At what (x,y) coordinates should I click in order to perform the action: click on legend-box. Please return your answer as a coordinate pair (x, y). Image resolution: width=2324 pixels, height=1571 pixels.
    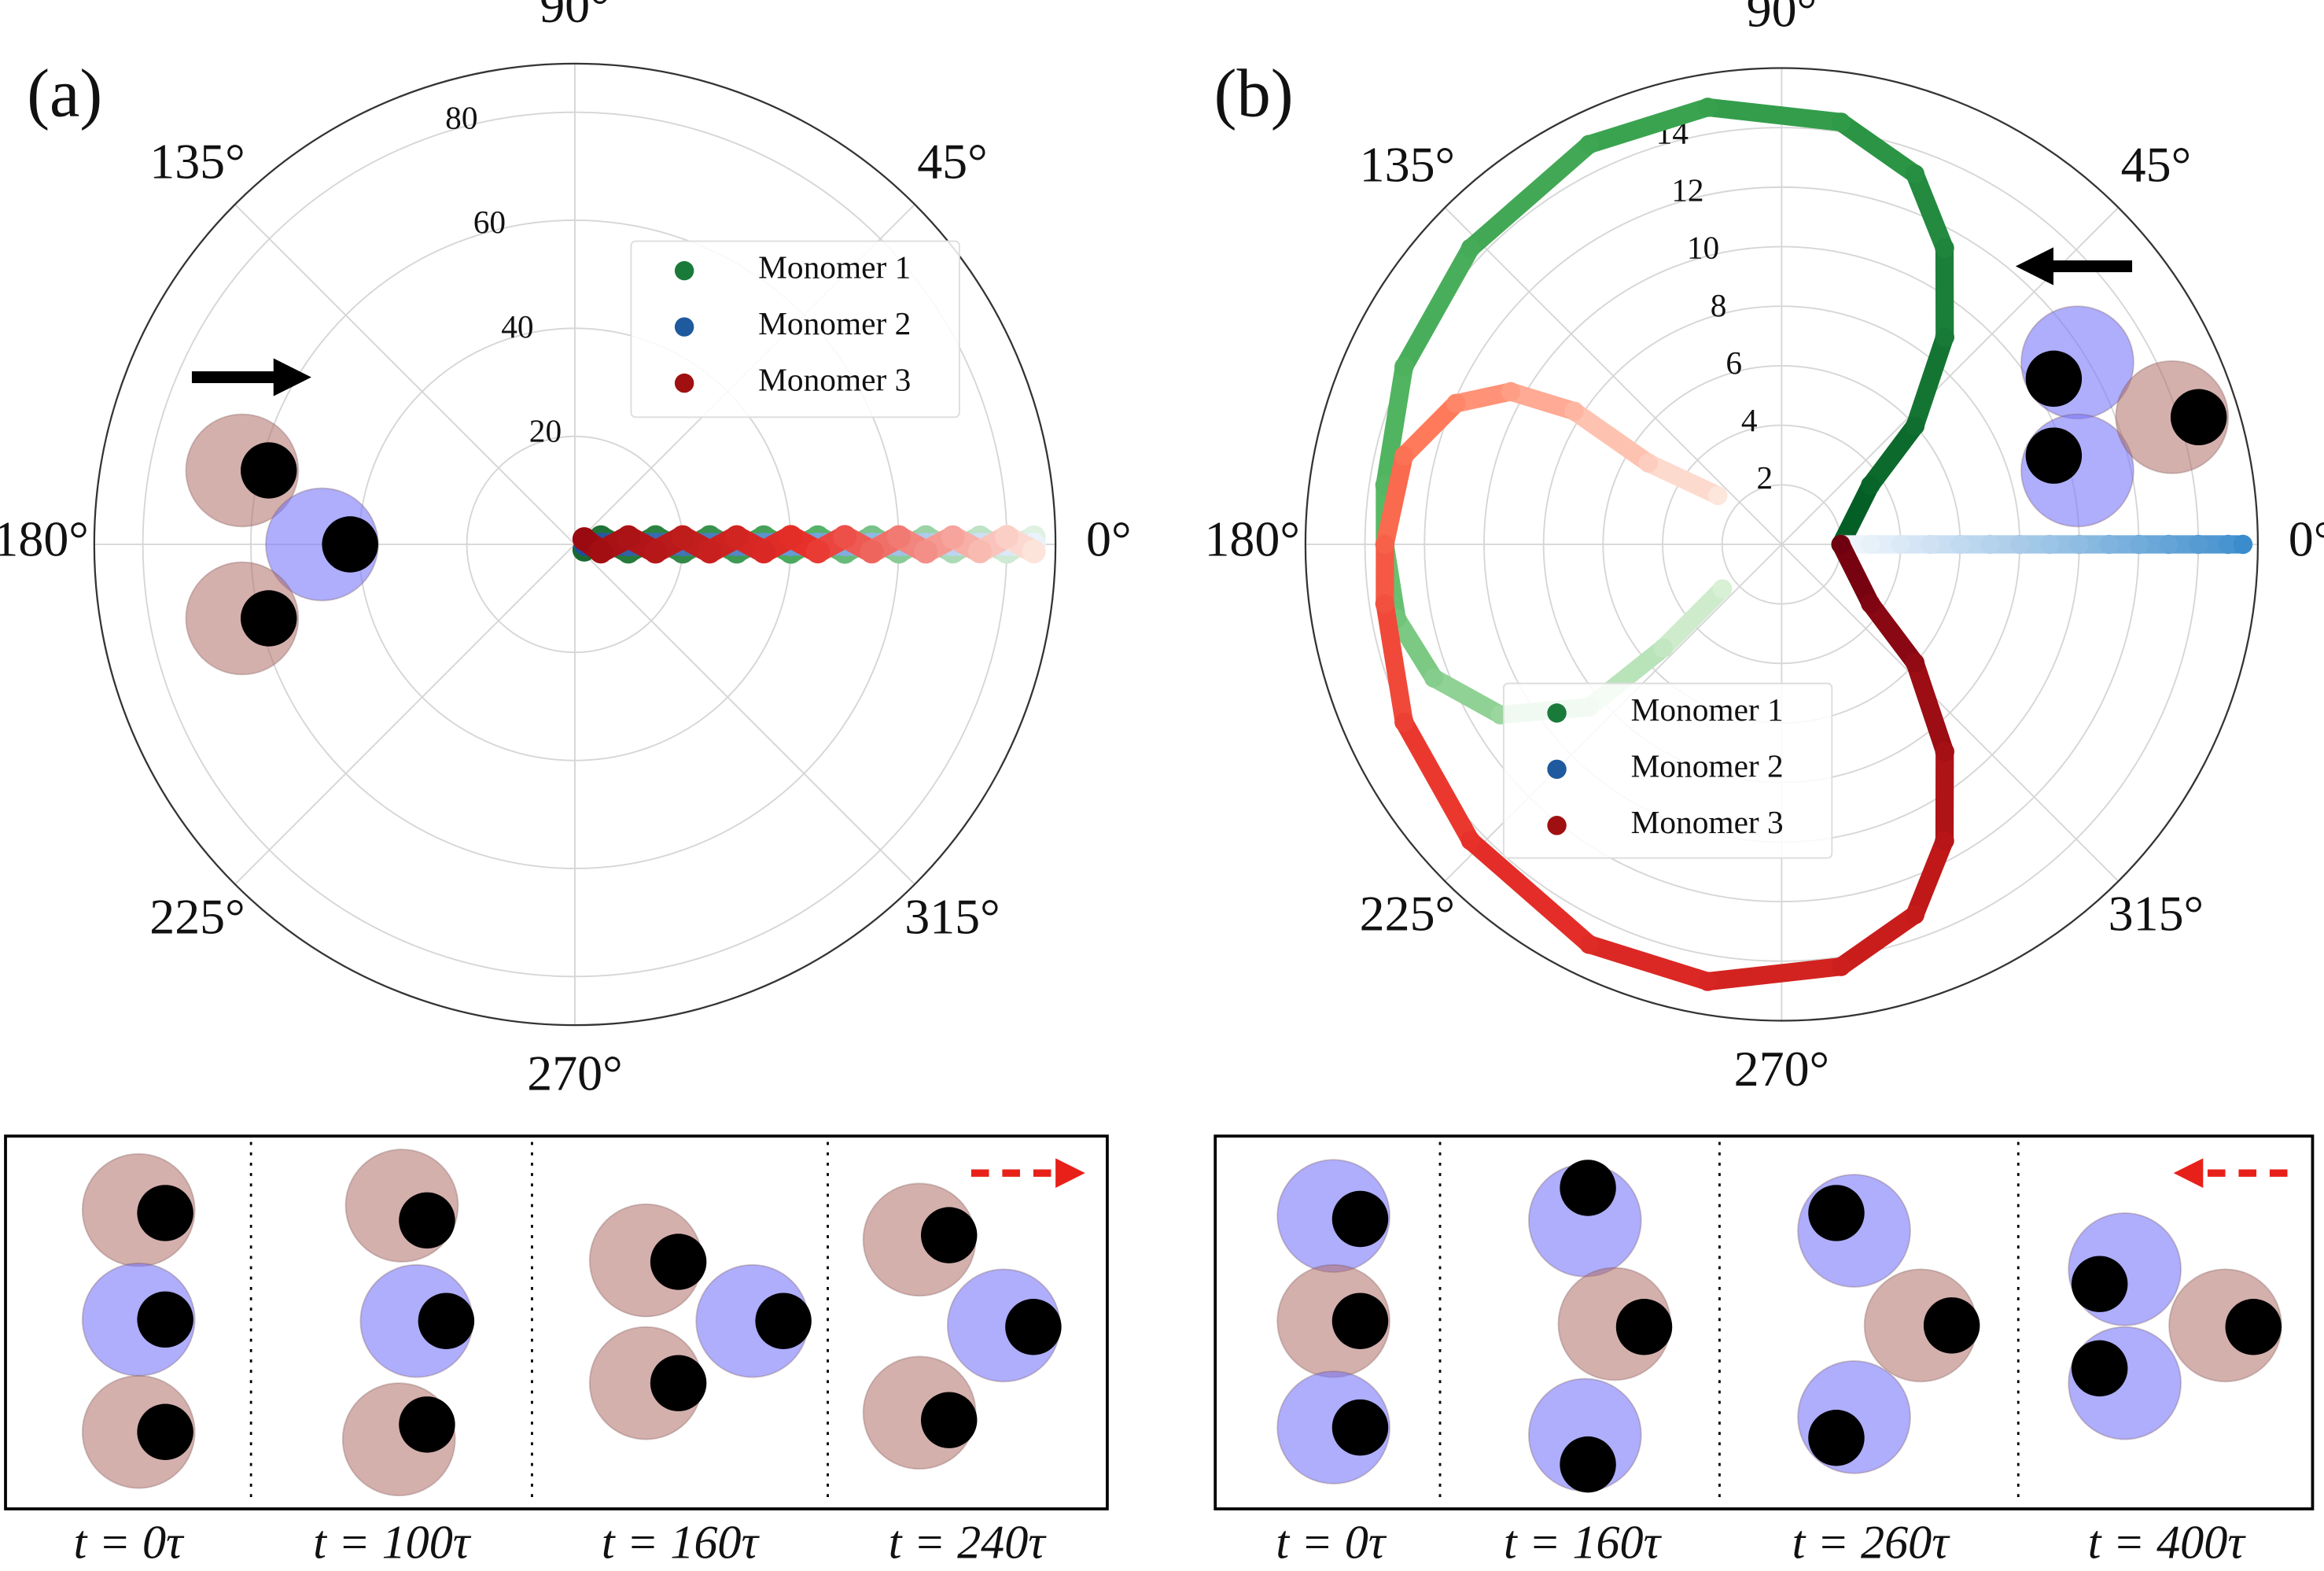
    Looking at the image, I should click on (795, 330).